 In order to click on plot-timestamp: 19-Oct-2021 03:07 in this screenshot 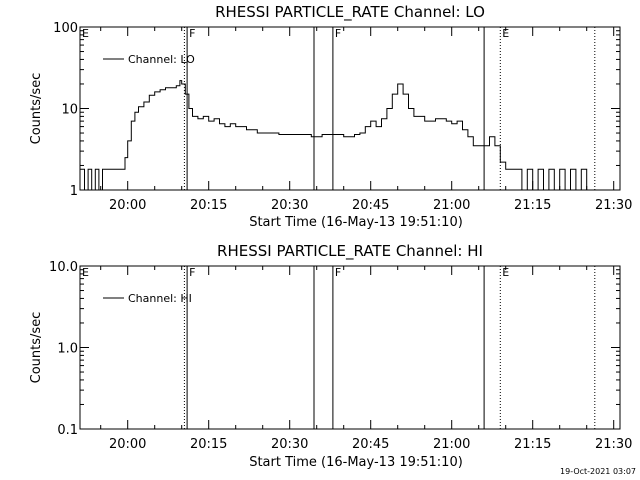, I will do `click(598, 471)`.